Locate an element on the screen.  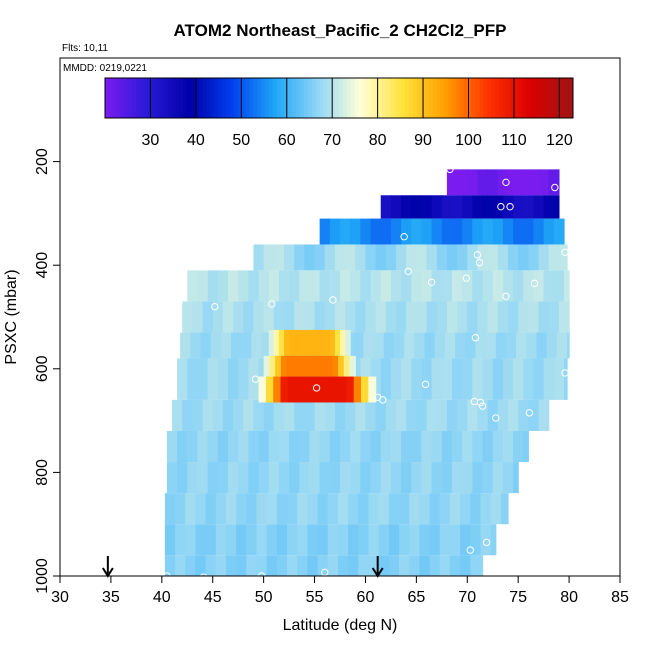
colorbar-tick-label: 50 is located at coordinates (241, 140).